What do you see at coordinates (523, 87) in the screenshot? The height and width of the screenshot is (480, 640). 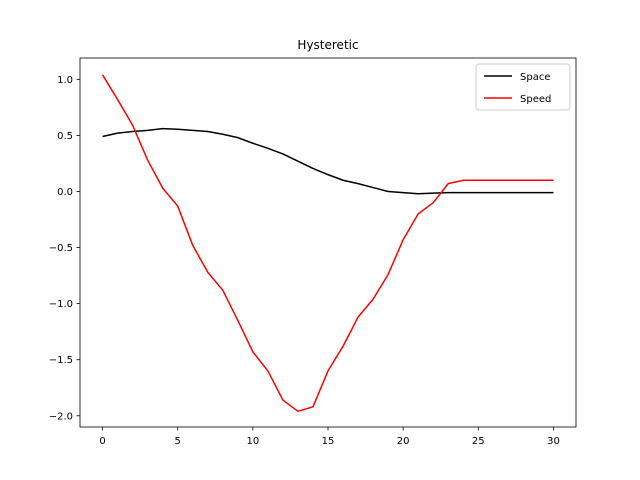 I see `legend: Space Speed` at bounding box center [523, 87].